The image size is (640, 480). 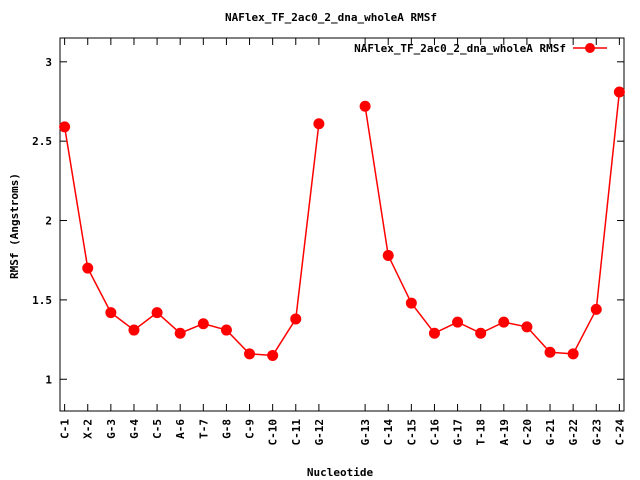 What do you see at coordinates (250, 429) in the screenshot?
I see `x-tick-label: C-9` at bounding box center [250, 429].